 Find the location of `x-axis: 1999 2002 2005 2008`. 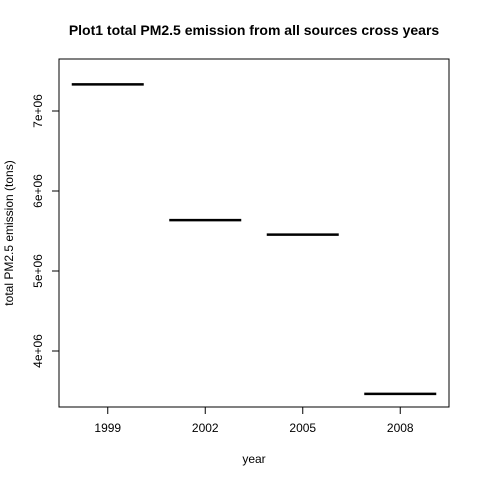

x-axis: 1999 2002 2005 2008 is located at coordinates (254, 421).